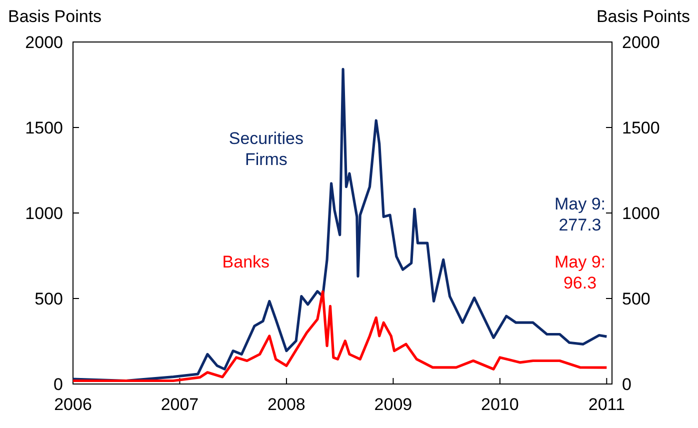 The height and width of the screenshot is (428, 698). What do you see at coordinates (500, 404) in the screenshot?
I see `x-tick-label: 2010` at bounding box center [500, 404].